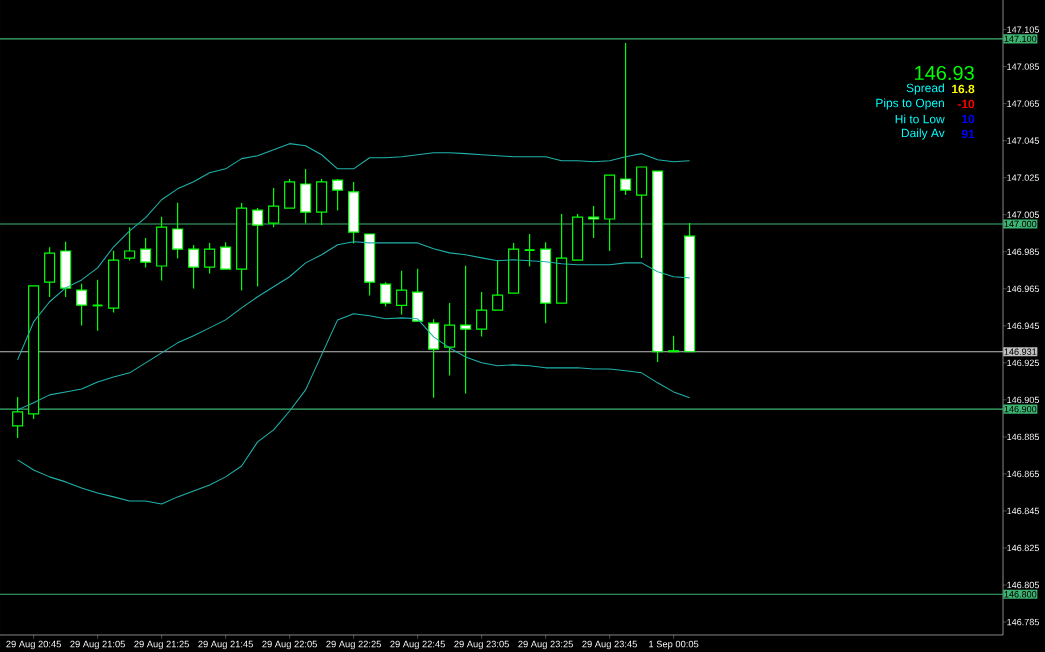 Image resolution: width=1045 pixels, height=652 pixels. Describe the element at coordinates (674, 645) in the screenshot. I see `x-tick-label: 1 Sep 00:05` at that location.